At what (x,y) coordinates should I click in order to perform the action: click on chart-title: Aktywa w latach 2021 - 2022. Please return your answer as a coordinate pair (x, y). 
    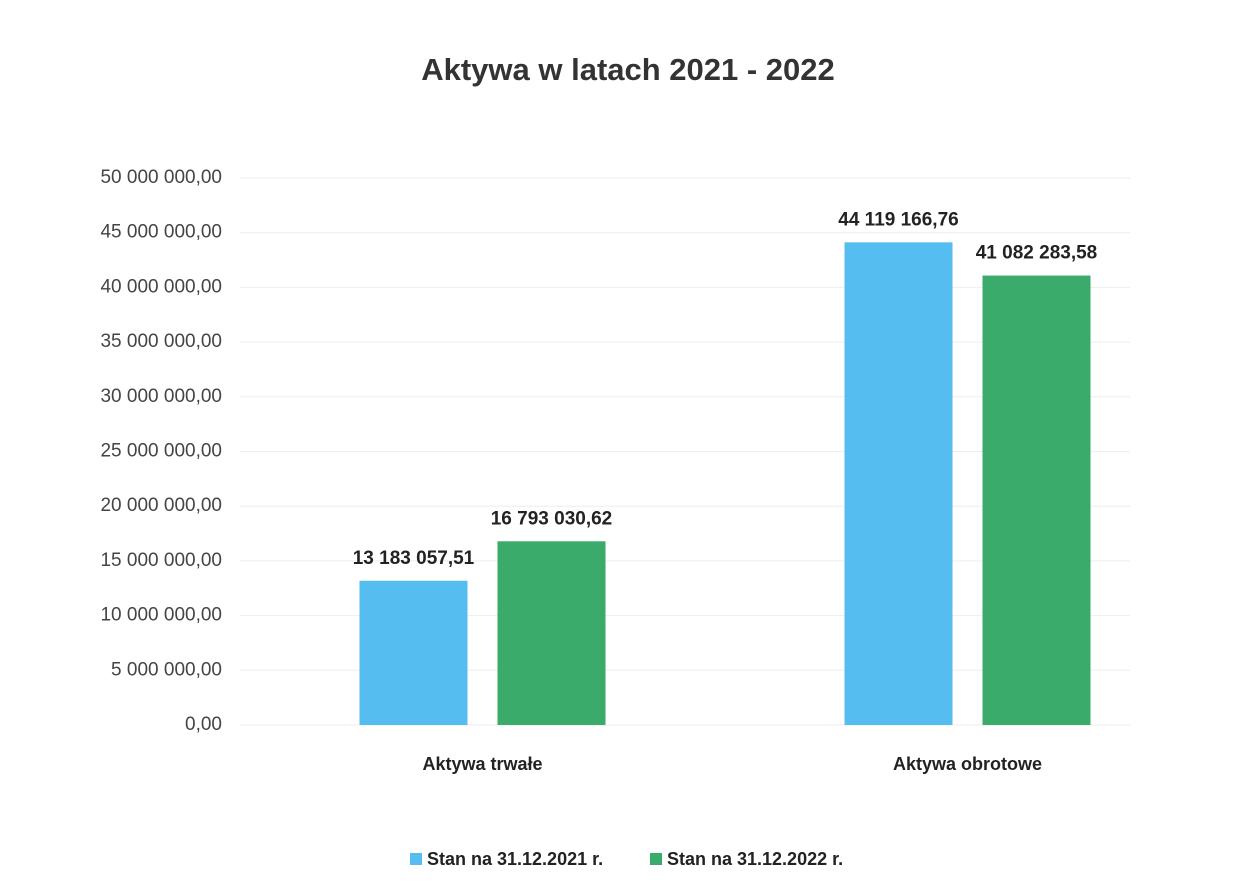
    Looking at the image, I should click on (628, 69).